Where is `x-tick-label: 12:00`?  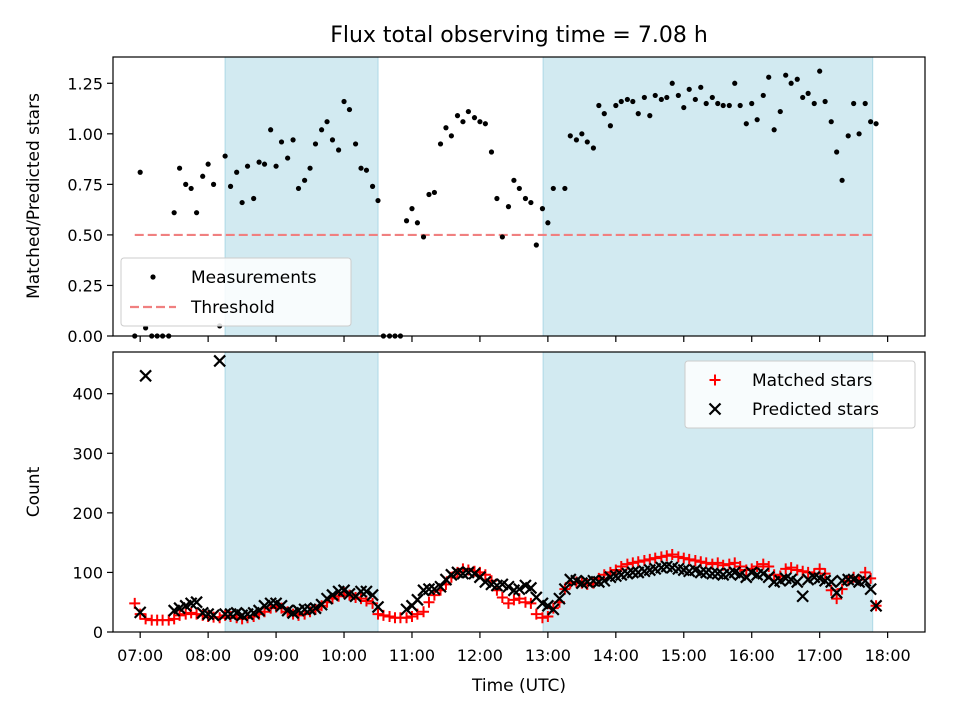 x-tick-label: 12:00 is located at coordinates (480, 655).